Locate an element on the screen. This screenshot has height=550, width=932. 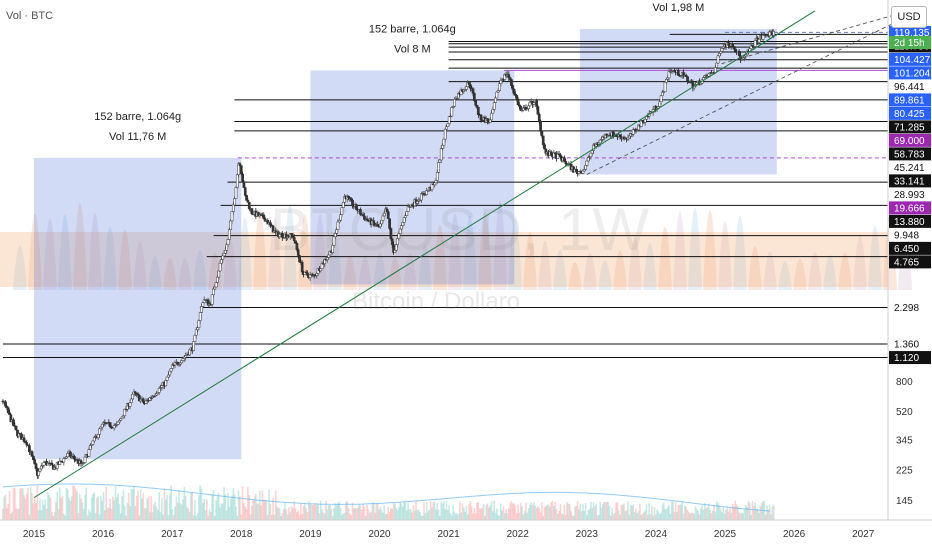
volume-indicator-label: Vol · BTC is located at coordinates (30, 16).